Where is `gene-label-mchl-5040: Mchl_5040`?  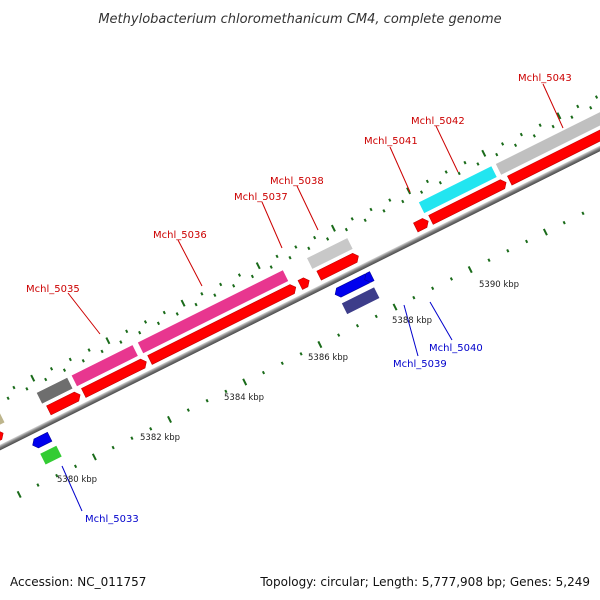 gene-label-mchl-5040: Mchl_5040 is located at coordinates (456, 348).